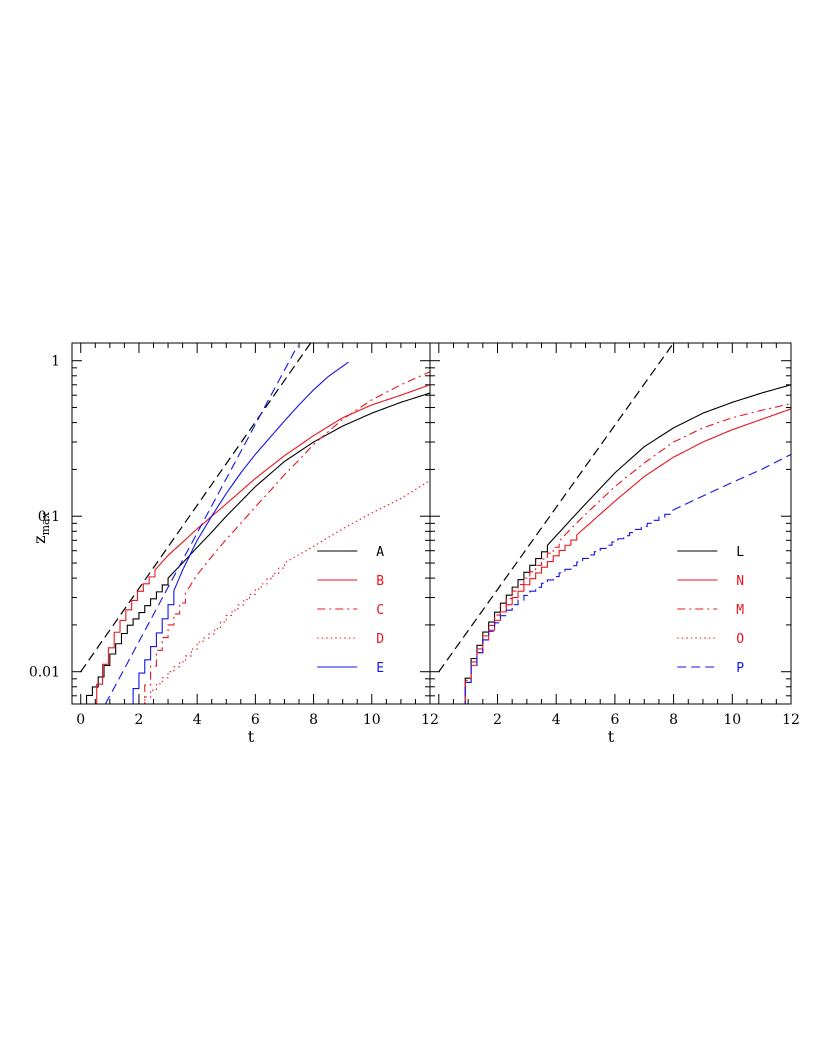 Image resolution: width=814 pixels, height=1053 pixels. What do you see at coordinates (380, 668) in the screenshot?
I see `legend-label-e: E` at bounding box center [380, 668].